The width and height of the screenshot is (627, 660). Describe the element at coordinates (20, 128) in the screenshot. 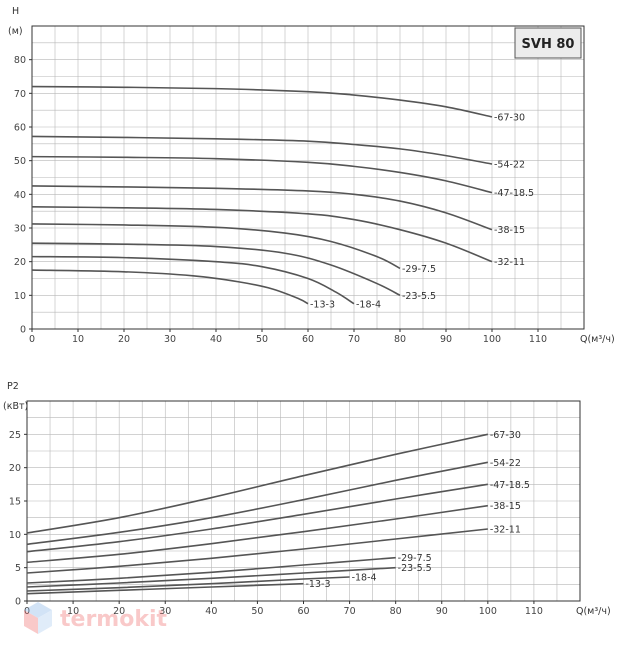

I see `y-tick-label: 60` at that location.